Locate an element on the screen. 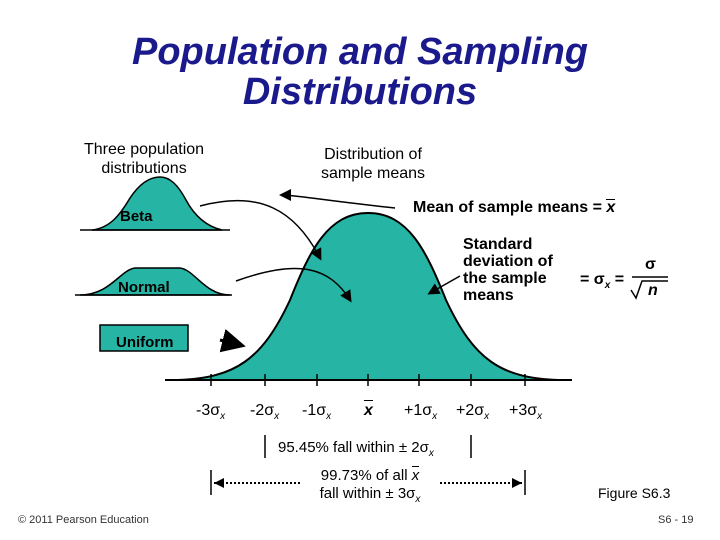 This screenshot has height=540, width=720. sd-eq-sigma: = σ is located at coordinates (592, 279).